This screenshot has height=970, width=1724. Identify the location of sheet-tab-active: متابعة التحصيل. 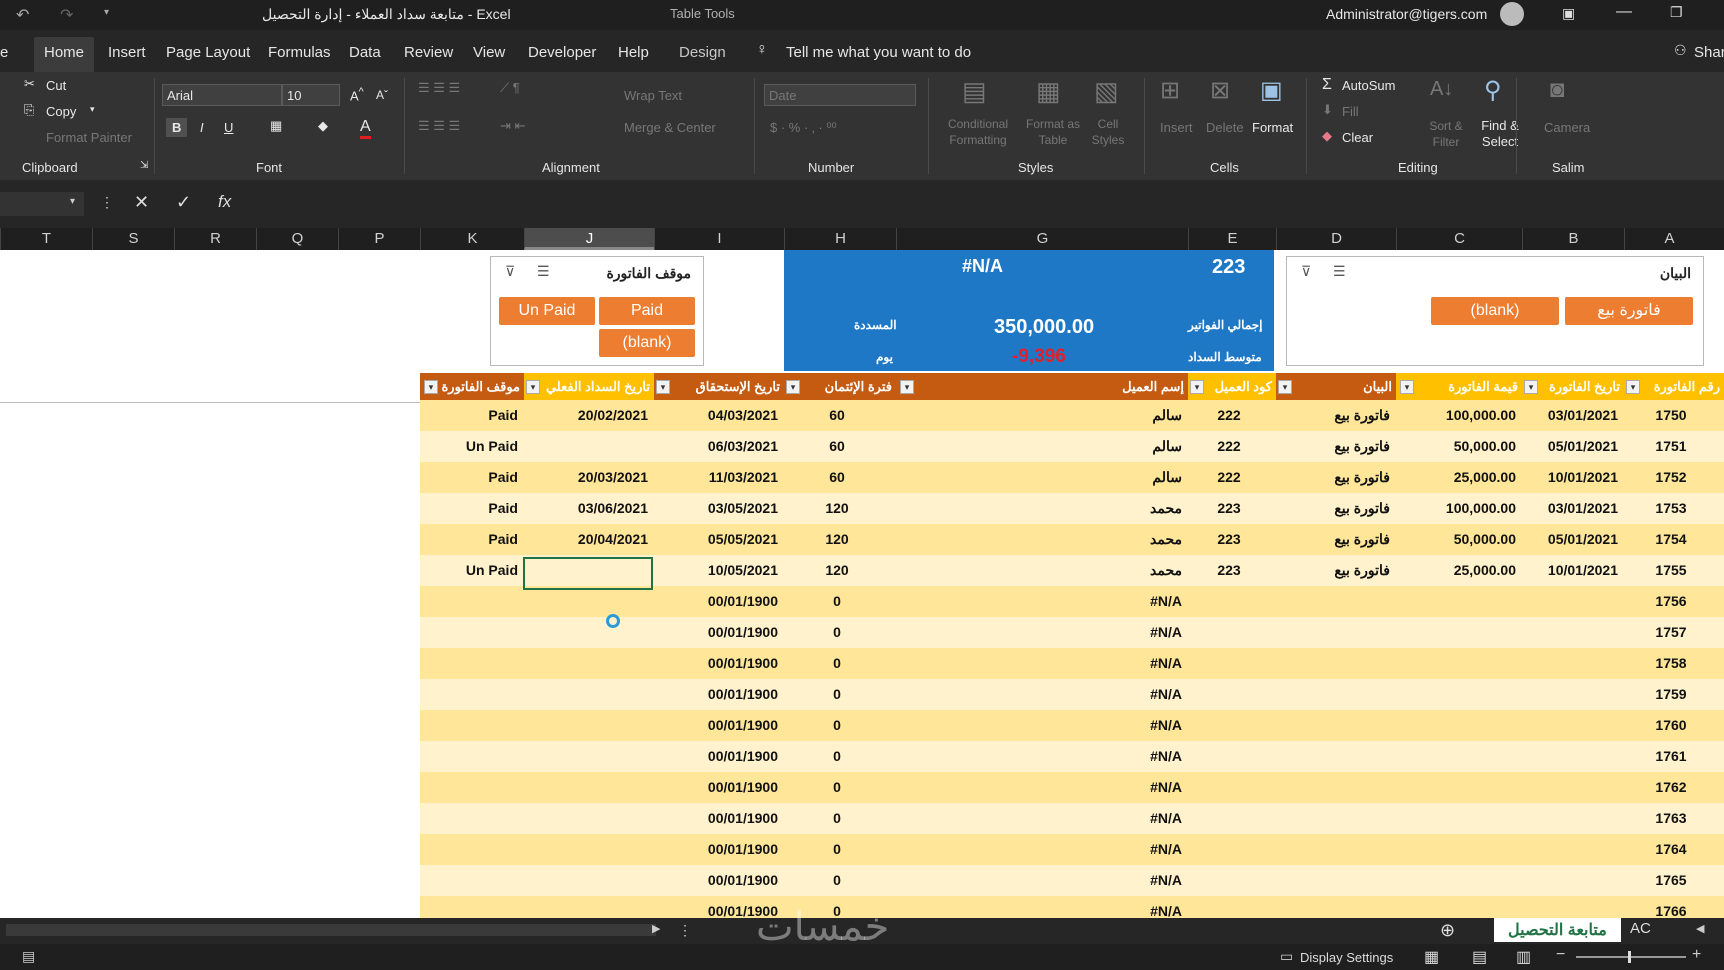
(1557, 930).